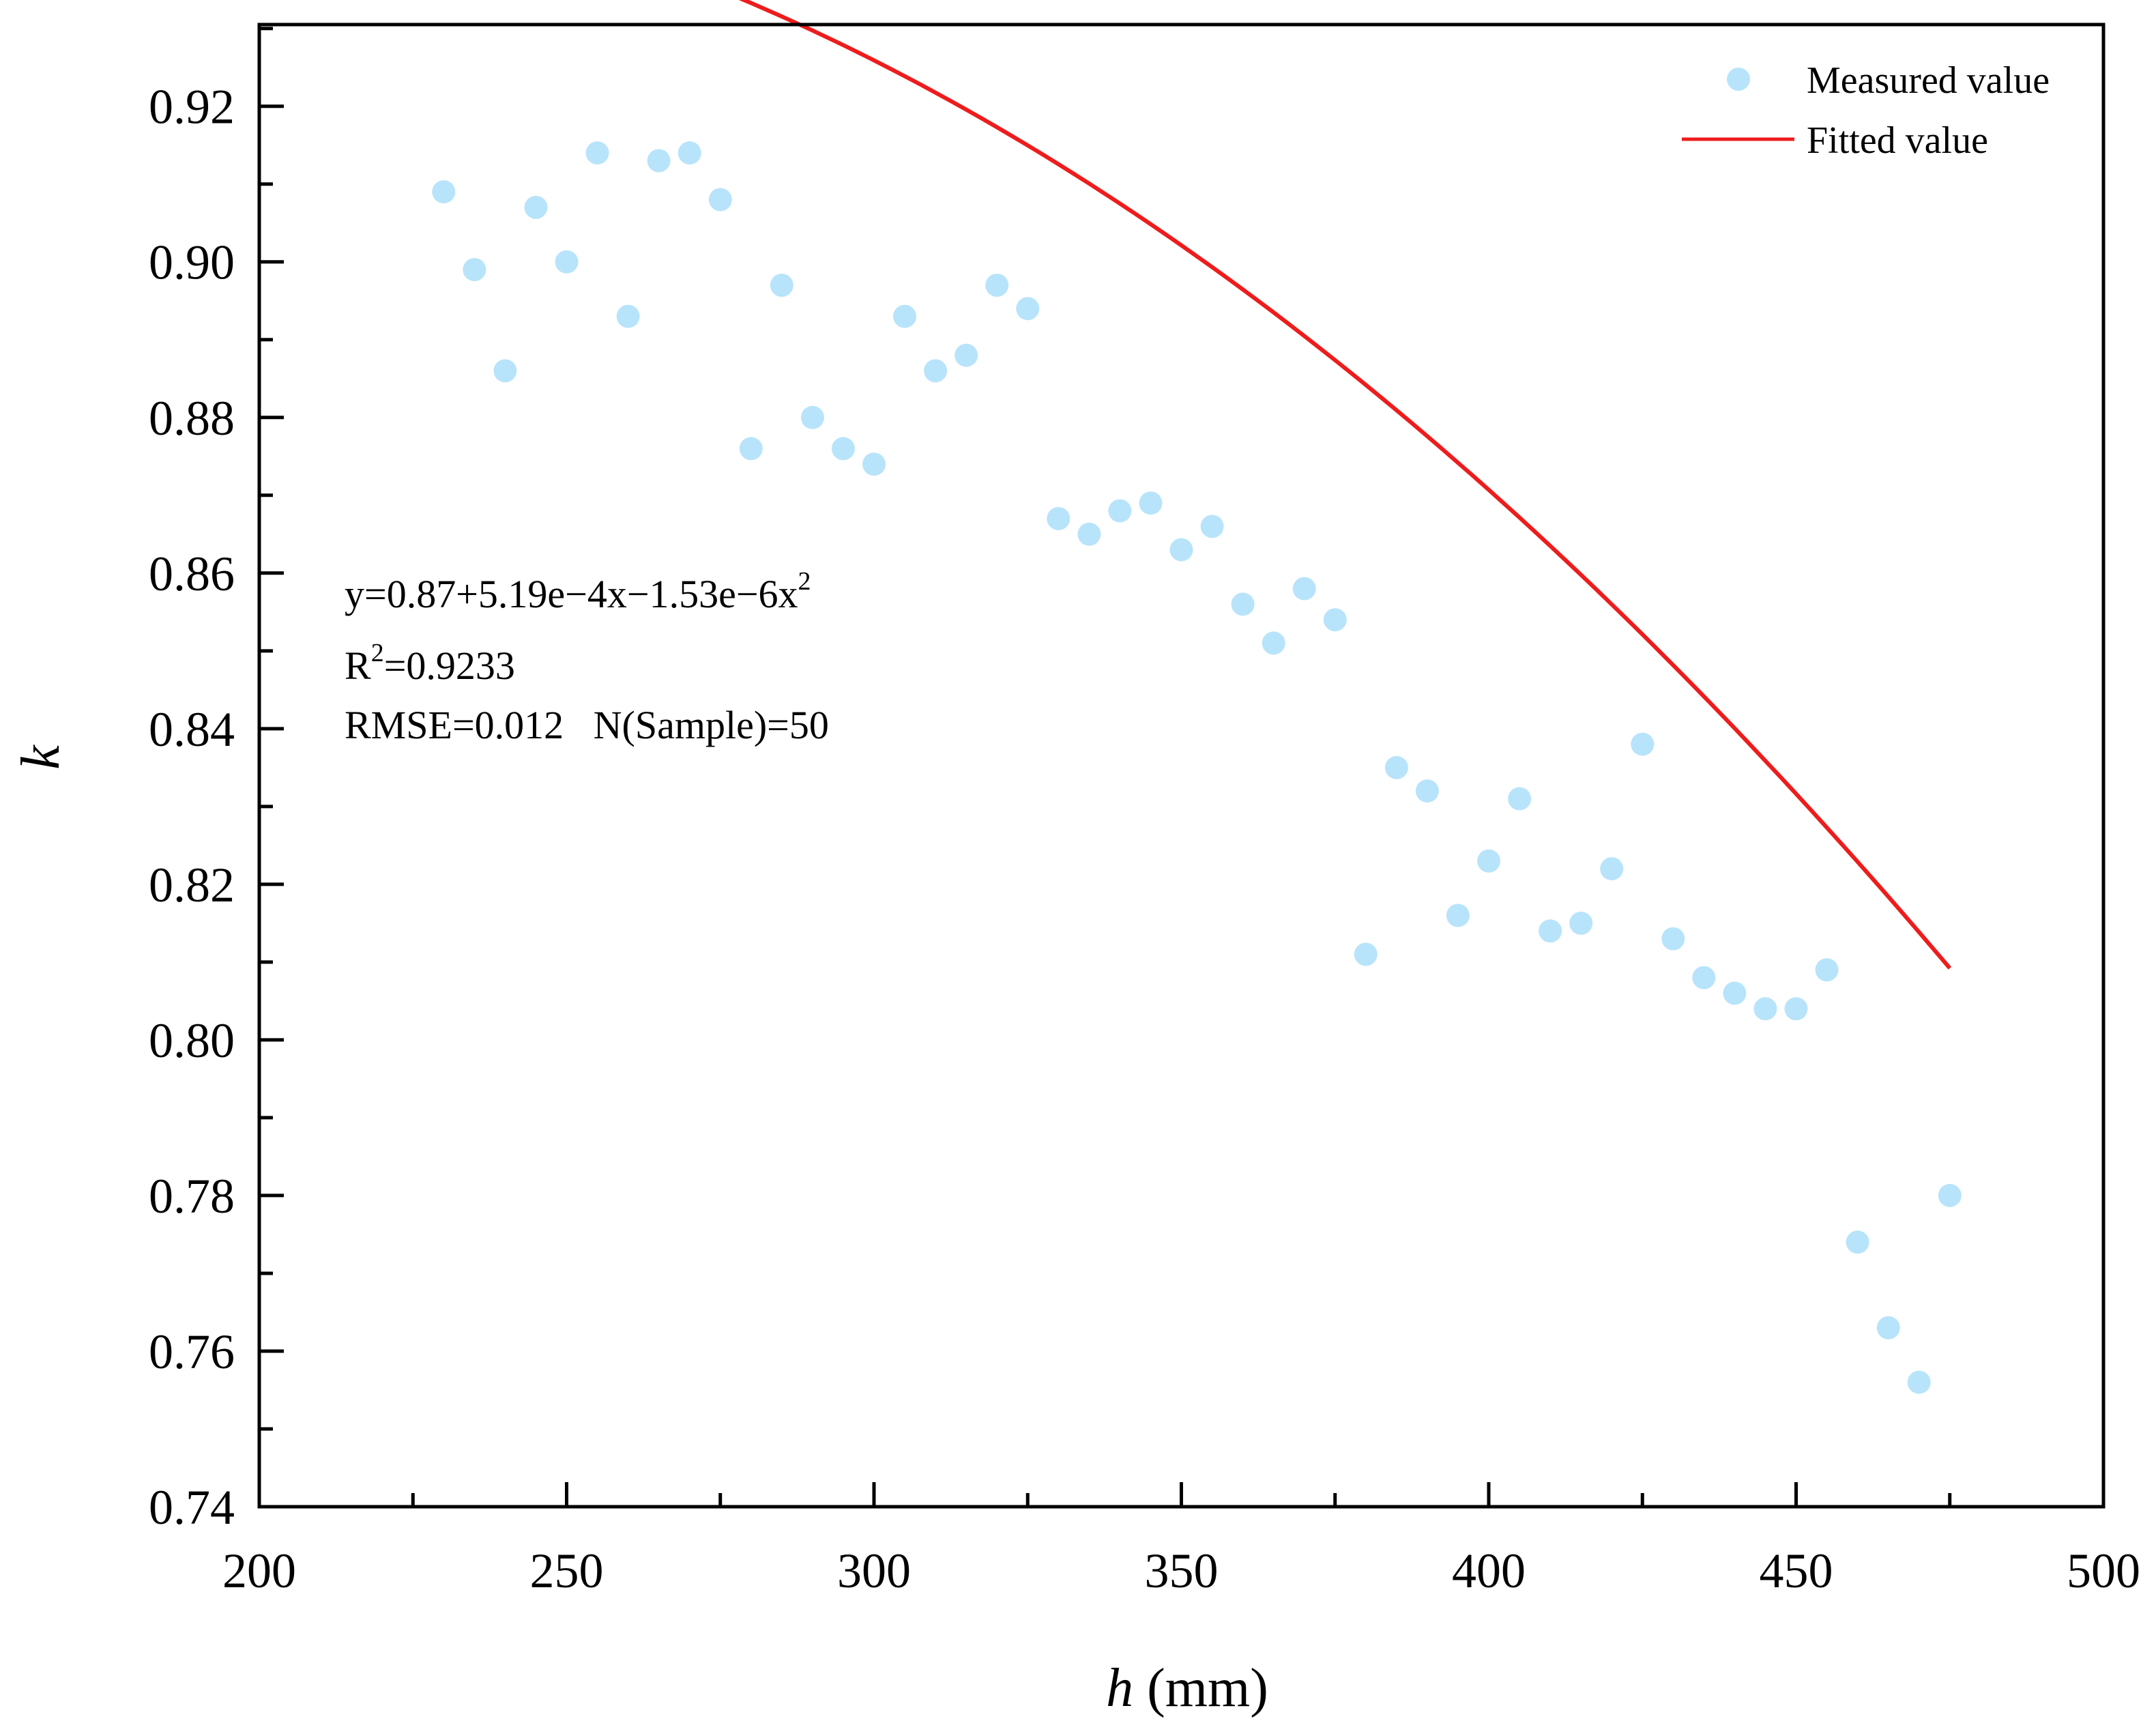 The height and width of the screenshot is (1736, 2156). I want to click on legend-label-fitted: Fitted value, so click(1897, 140).